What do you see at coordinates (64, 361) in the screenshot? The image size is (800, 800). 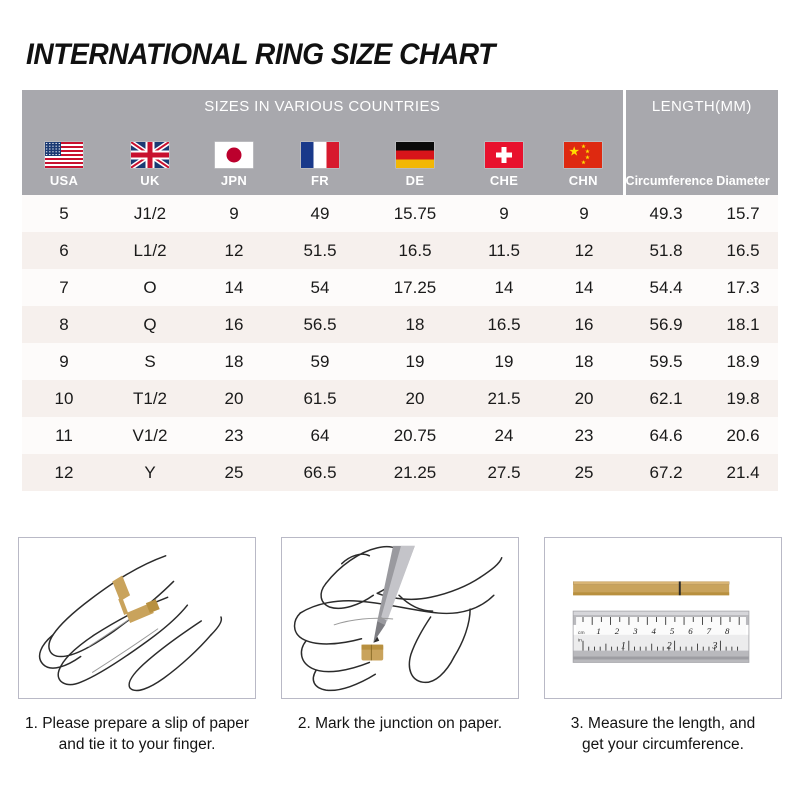 I see `cell-usa: 9` at bounding box center [64, 361].